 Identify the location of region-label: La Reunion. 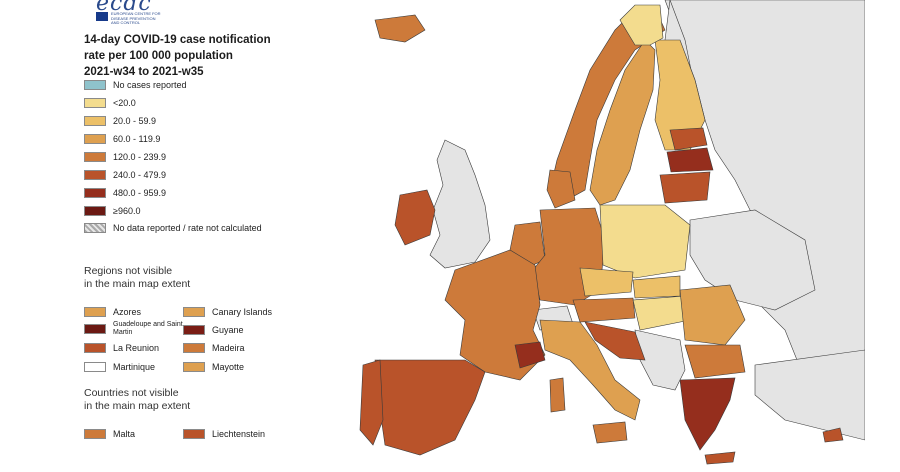
(136, 348).